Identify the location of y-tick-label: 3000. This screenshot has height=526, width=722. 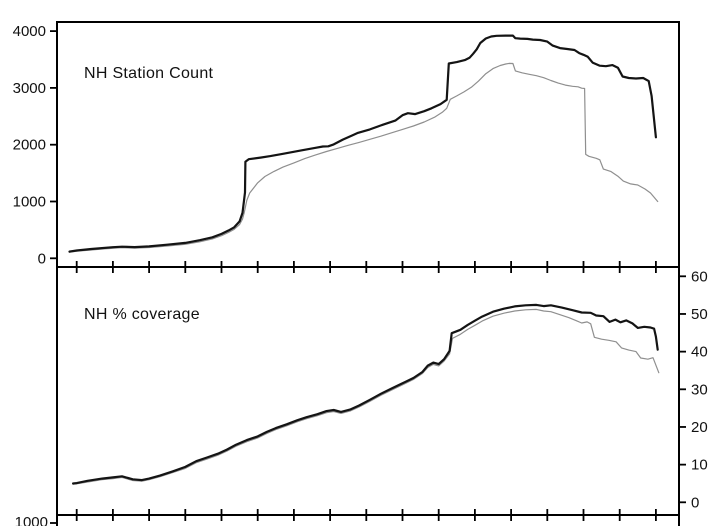
(29, 88).